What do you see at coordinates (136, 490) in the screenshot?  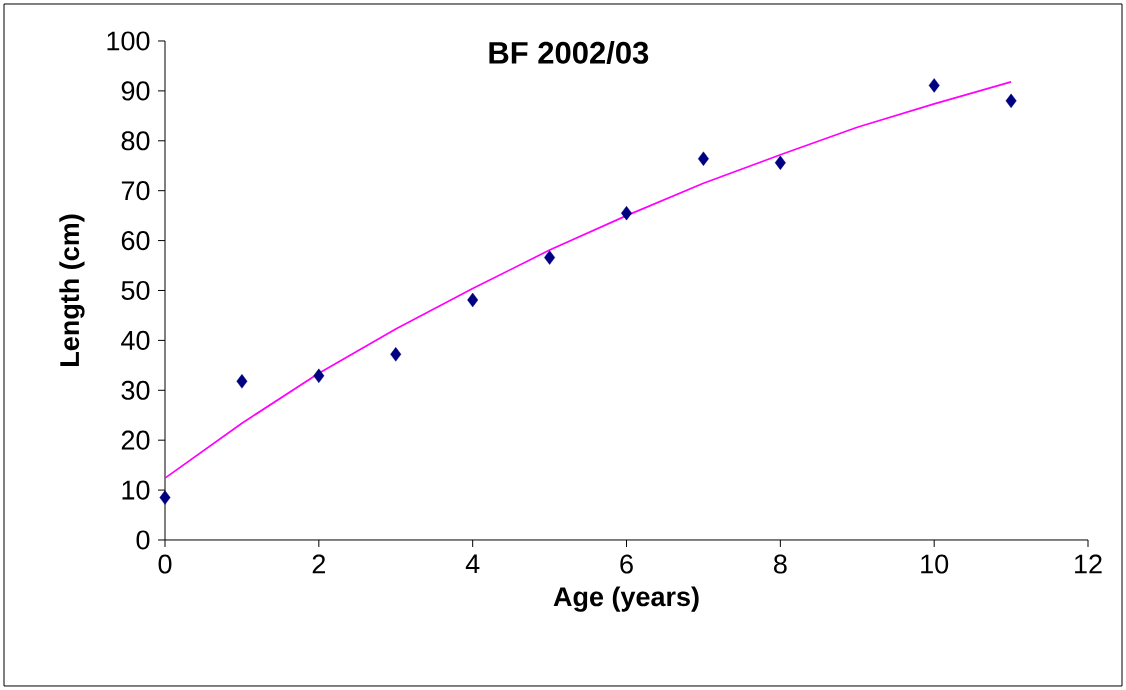 I see `y-tick-label: 10` at bounding box center [136, 490].